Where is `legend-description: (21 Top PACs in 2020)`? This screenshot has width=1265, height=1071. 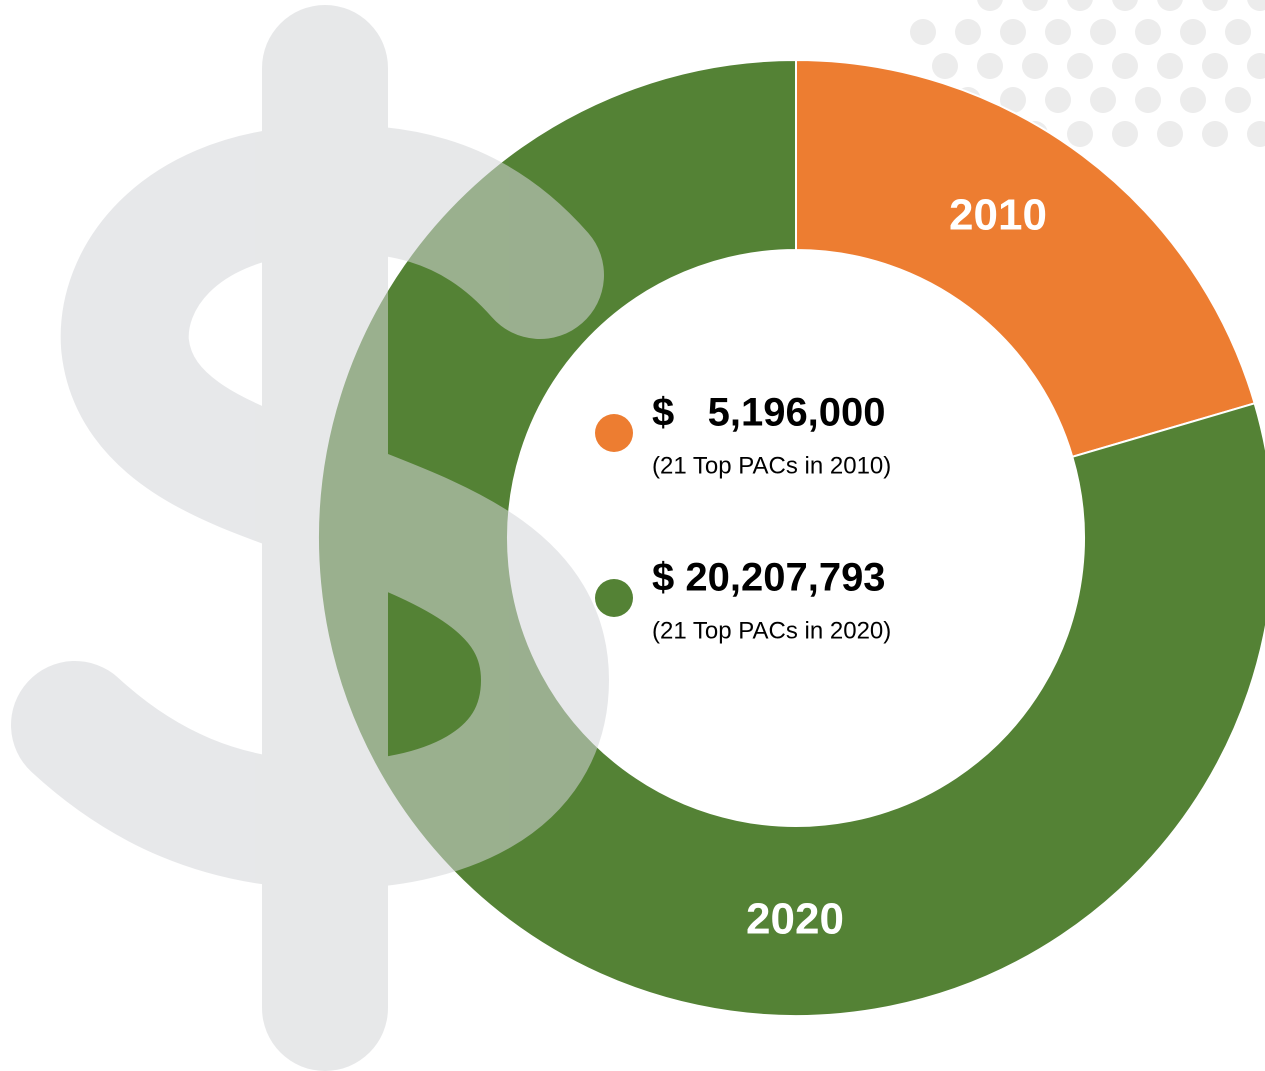
legend-description: (21 Top PACs in 2020) is located at coordinates (771, 630).